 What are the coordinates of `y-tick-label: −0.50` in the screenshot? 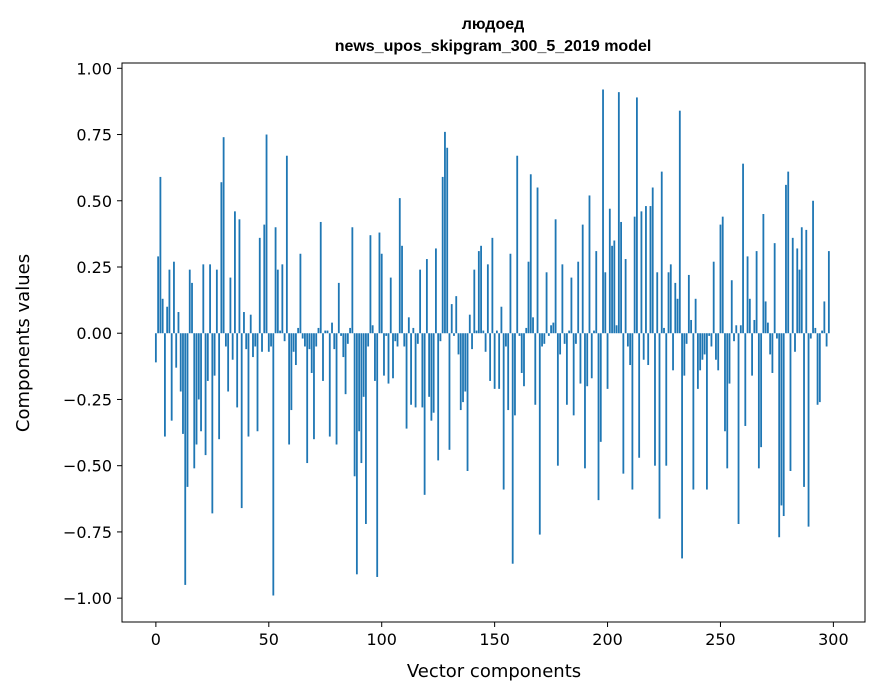 It's located at (87, 466).